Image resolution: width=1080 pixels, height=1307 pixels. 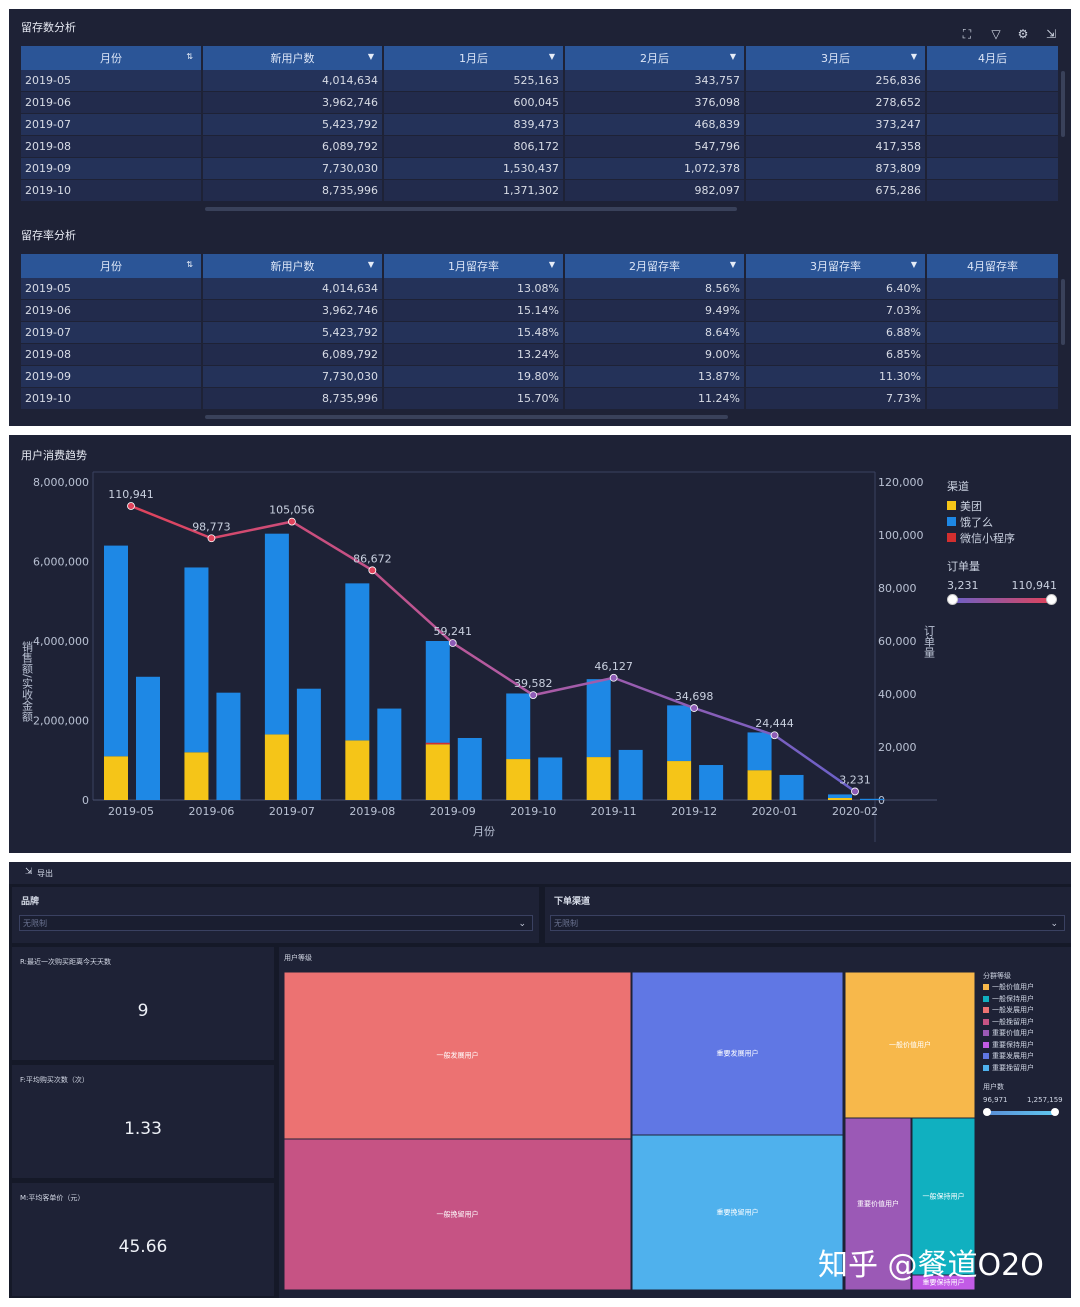 I want to click on legend-title: 分群等级, so click(x=997, y=976).